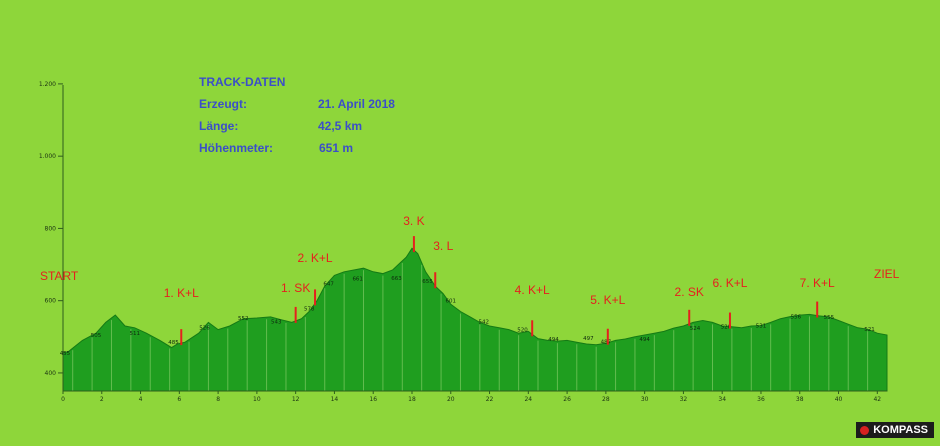  What do you see at coordinates (340, 126) in the screenshot?
I see `track-row-length-value: 42,5 km` at bounding box center [340, 126].